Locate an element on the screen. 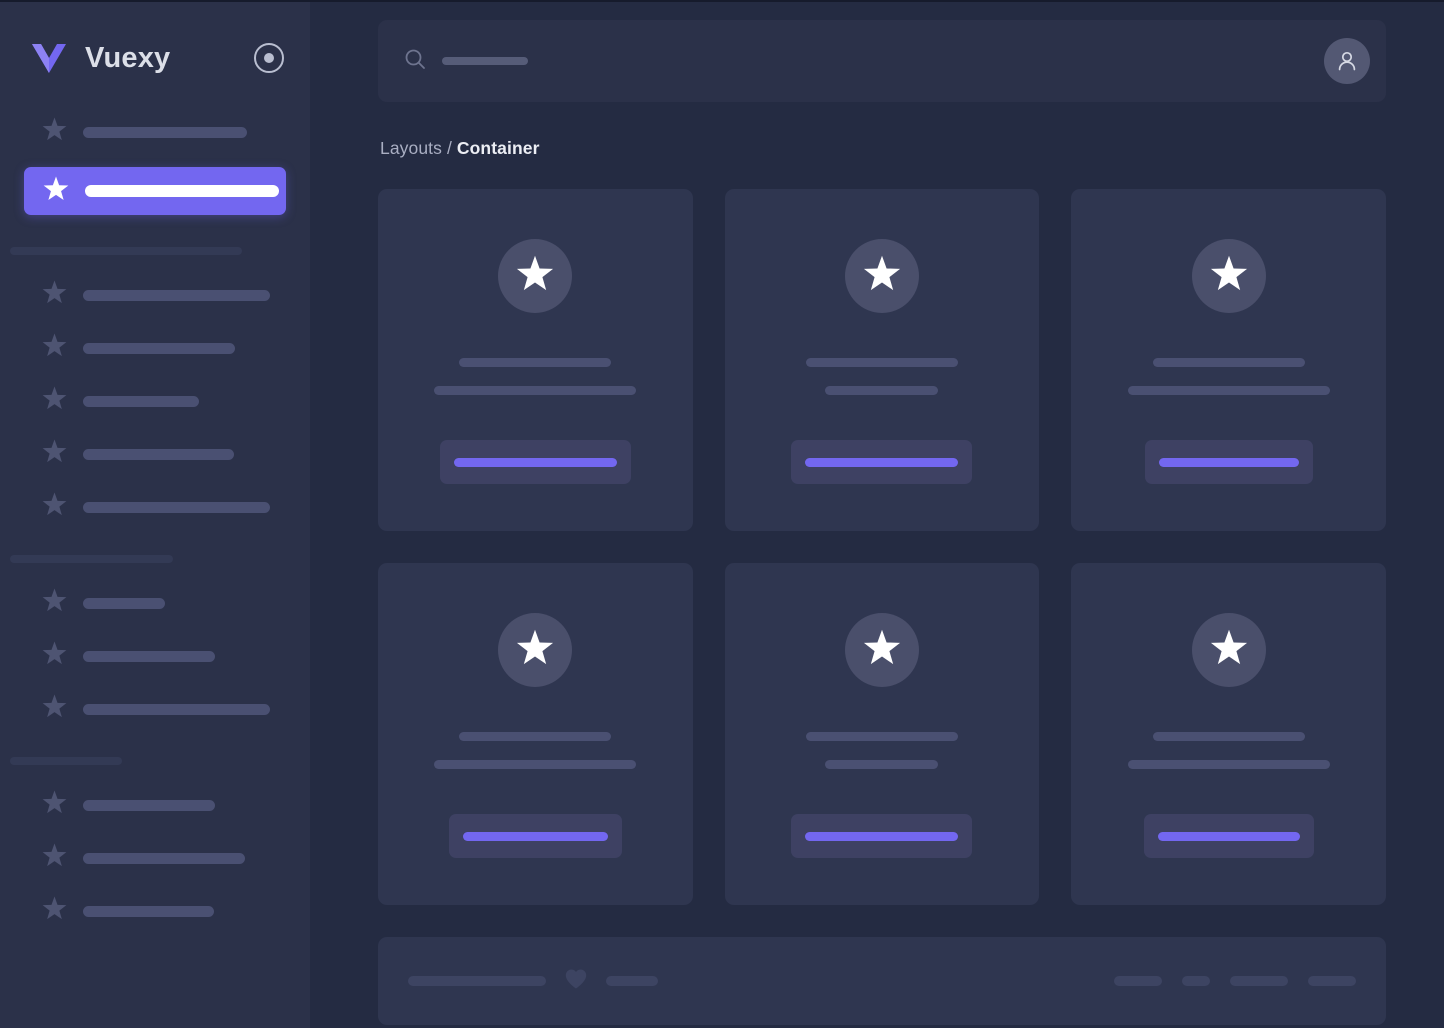  footer-right-group is located at coordinates (1235, 981).